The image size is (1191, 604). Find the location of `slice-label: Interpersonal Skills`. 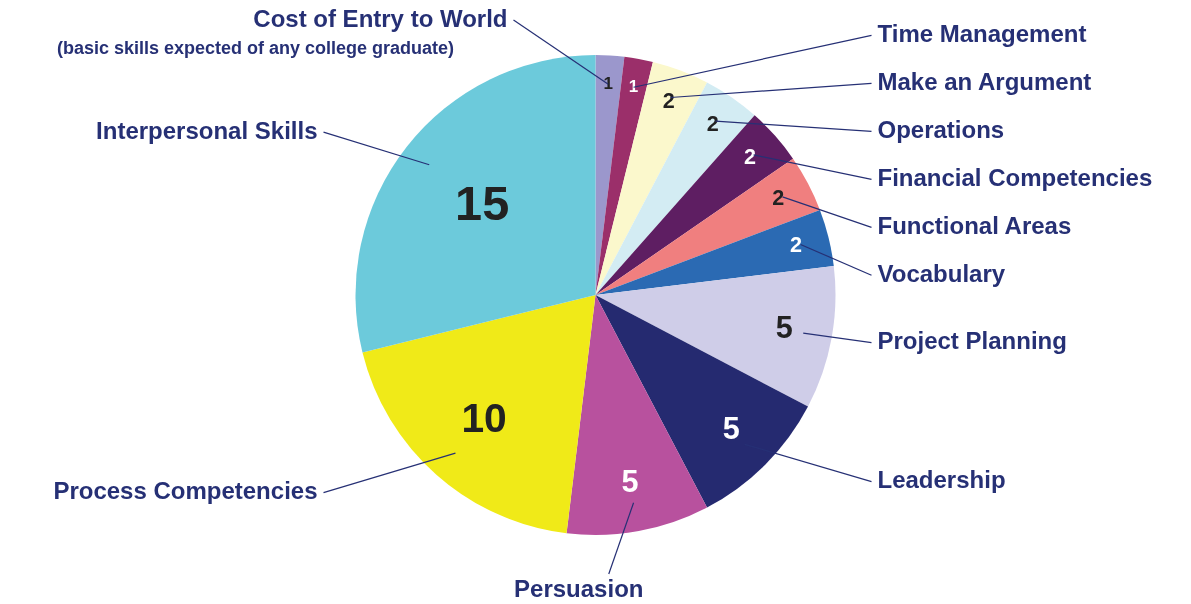

slice-label: Interpersonal Skills is located at coordinates (207, 130).